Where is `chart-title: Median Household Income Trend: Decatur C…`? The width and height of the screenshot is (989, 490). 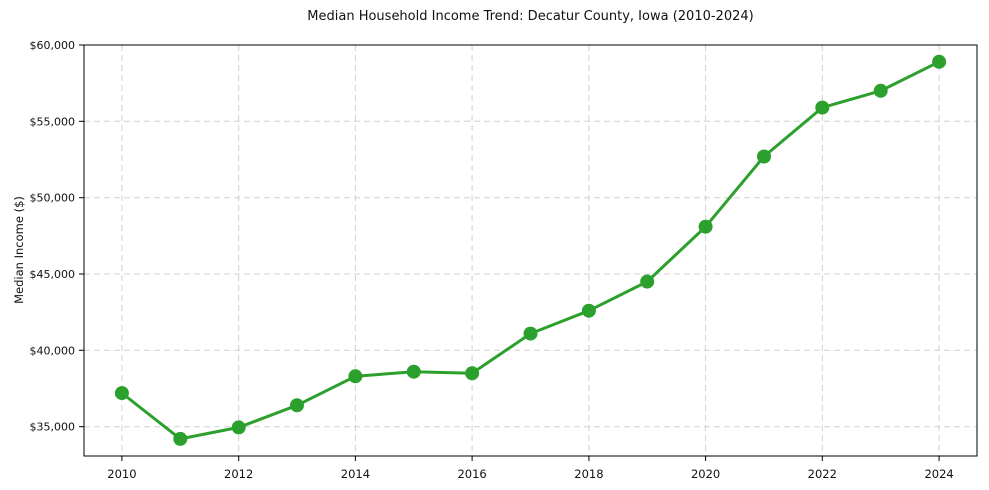 chart-title: Median Household Income Trend: Decatur C… is located at coordinates (530, 16).